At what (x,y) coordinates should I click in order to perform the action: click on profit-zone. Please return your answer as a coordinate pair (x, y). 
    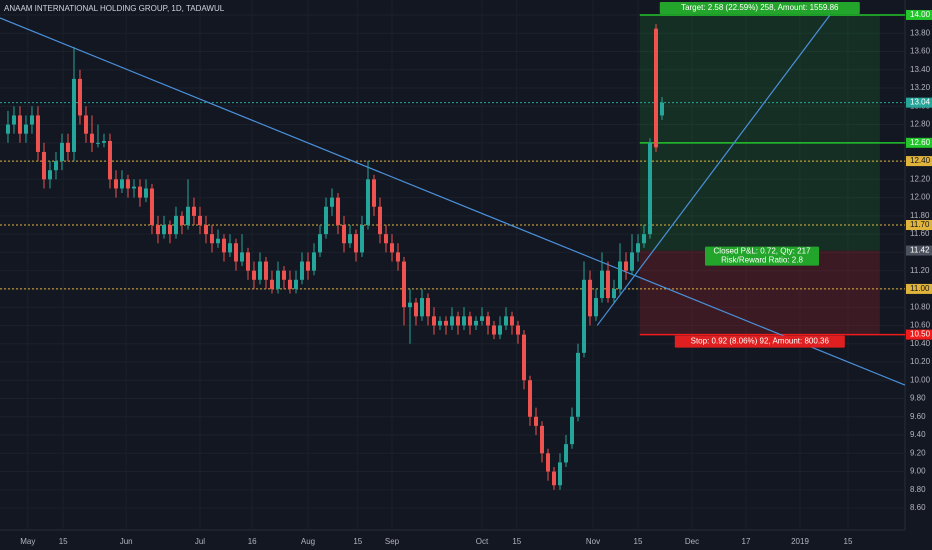
    Looking at the image, I should click on (759, 132).